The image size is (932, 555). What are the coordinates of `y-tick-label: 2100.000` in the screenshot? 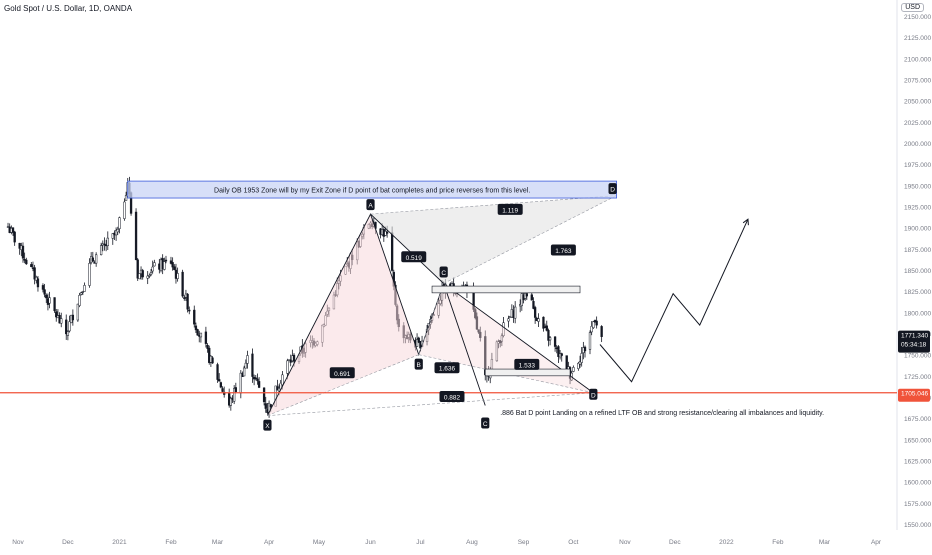 It's located at (917, 59).